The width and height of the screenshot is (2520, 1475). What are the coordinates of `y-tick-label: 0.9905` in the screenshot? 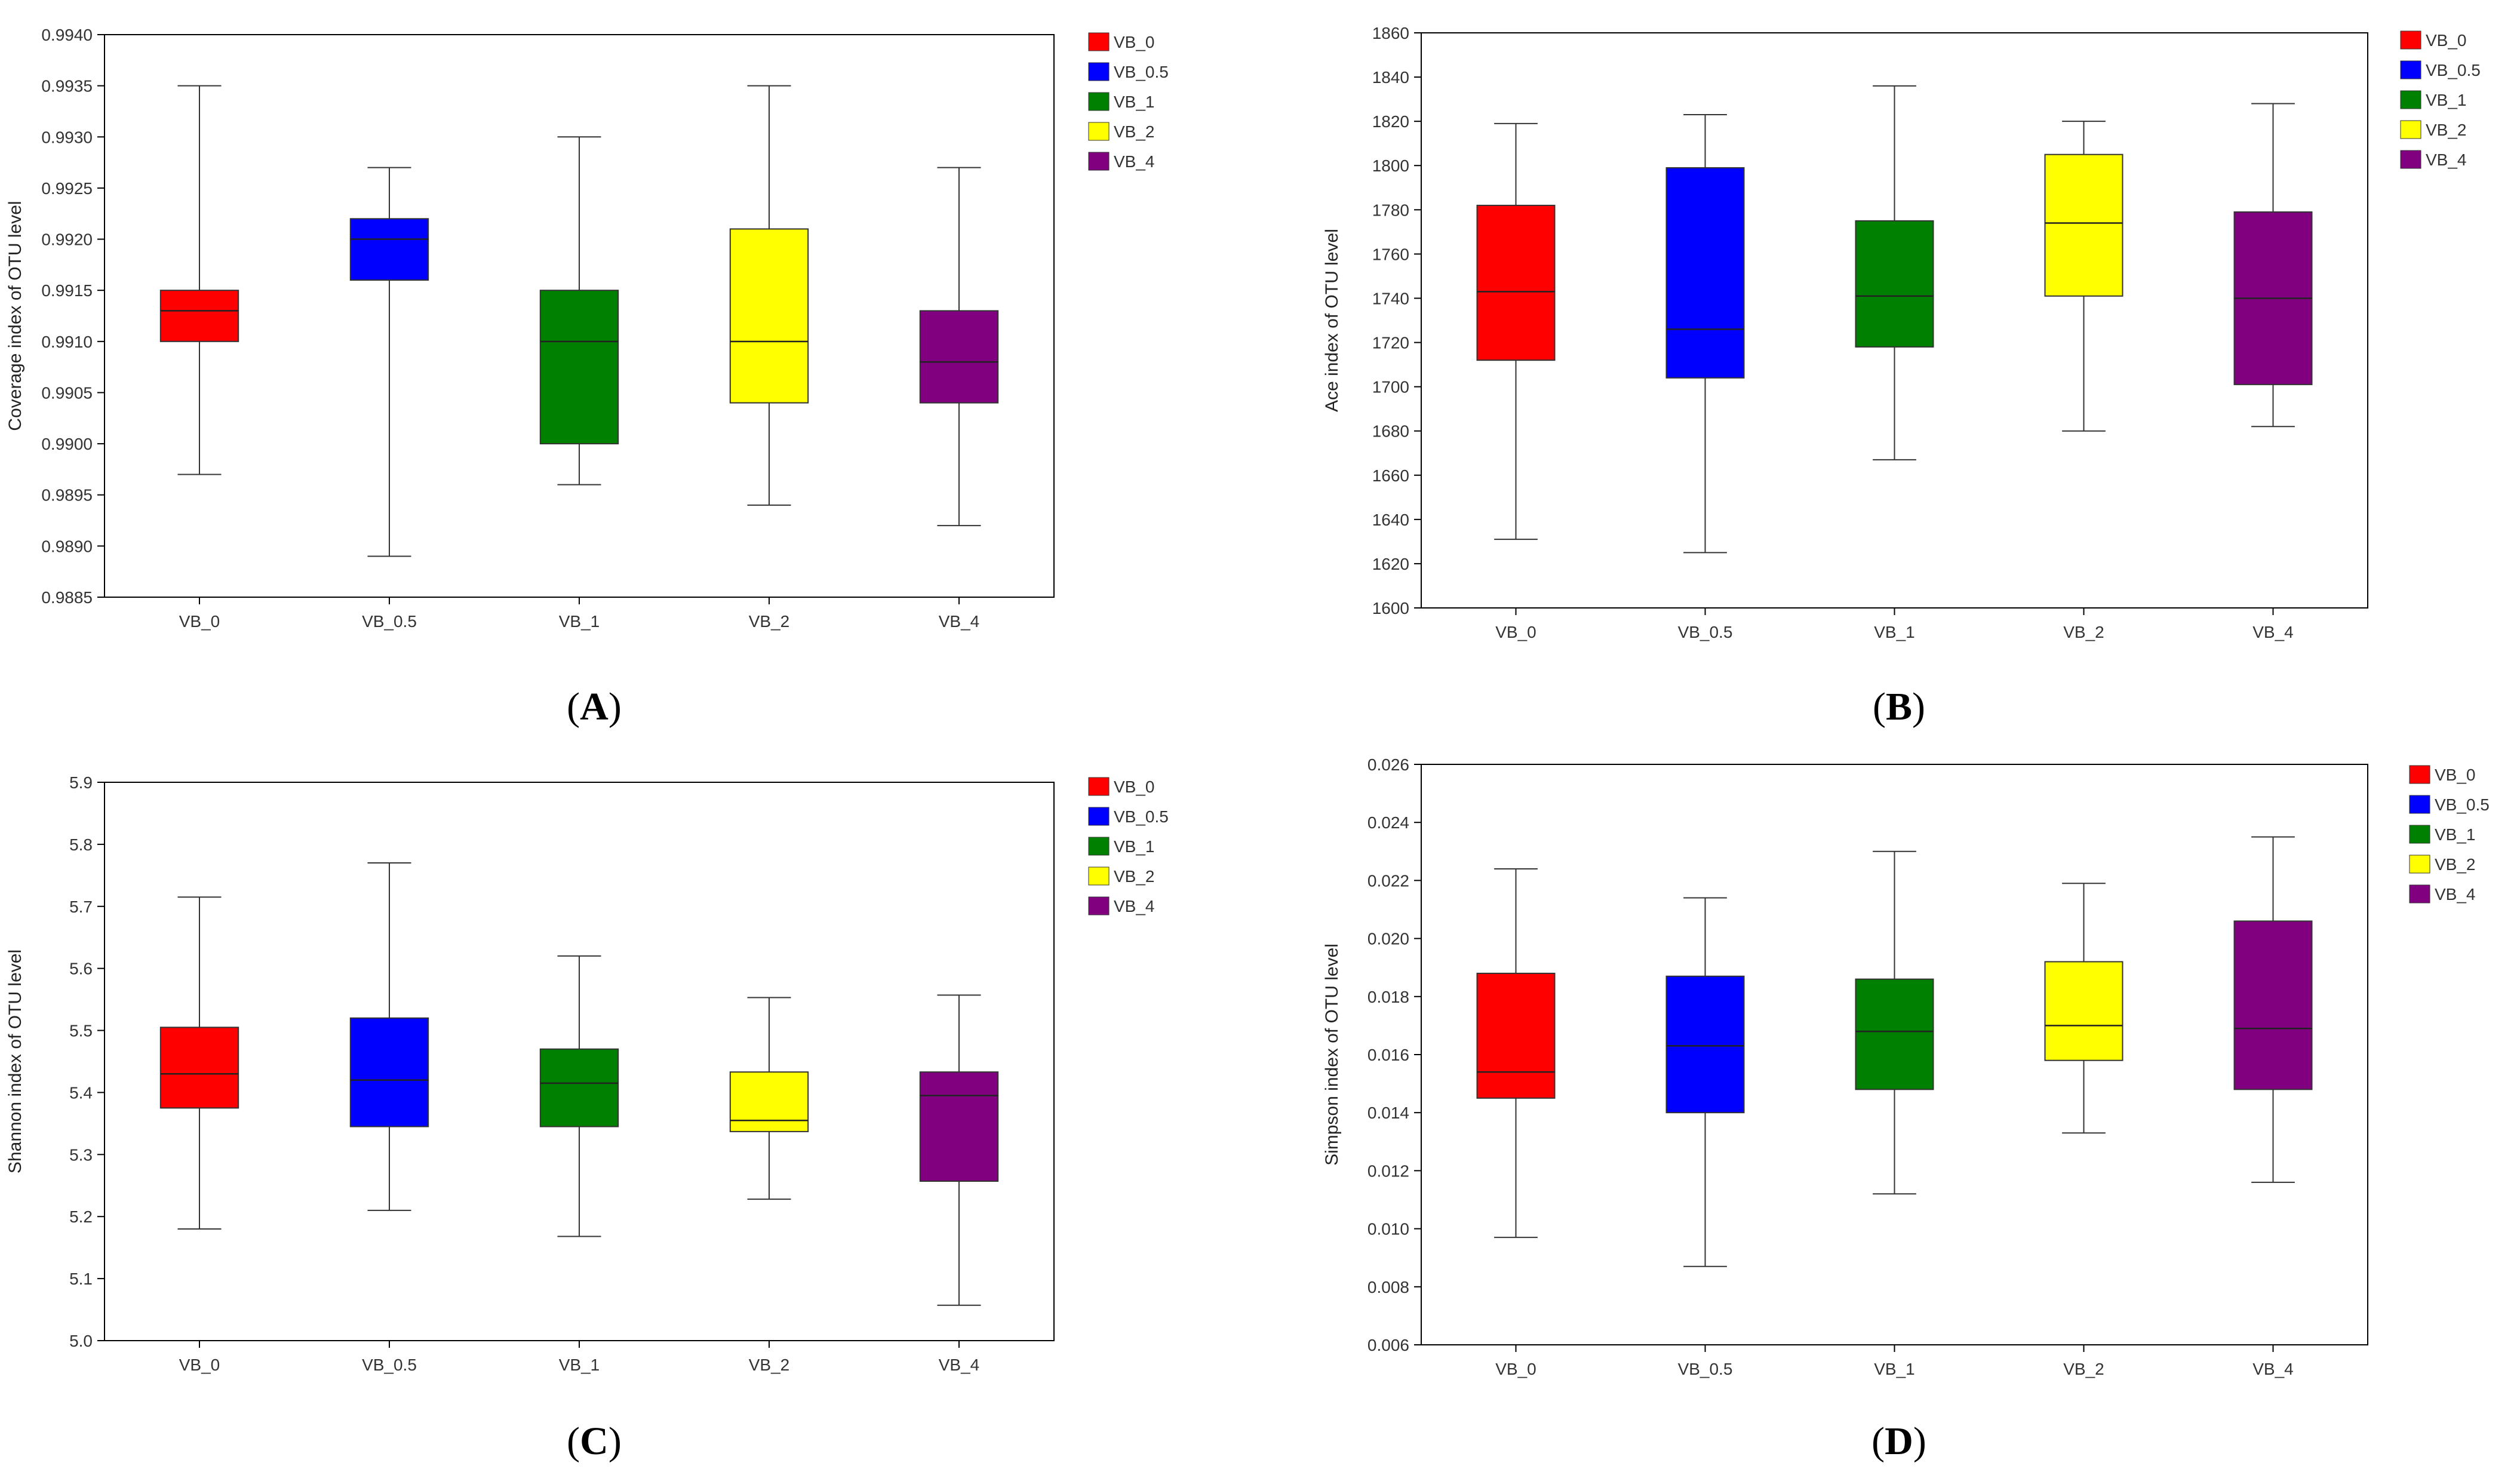 It's located at (67, 392).